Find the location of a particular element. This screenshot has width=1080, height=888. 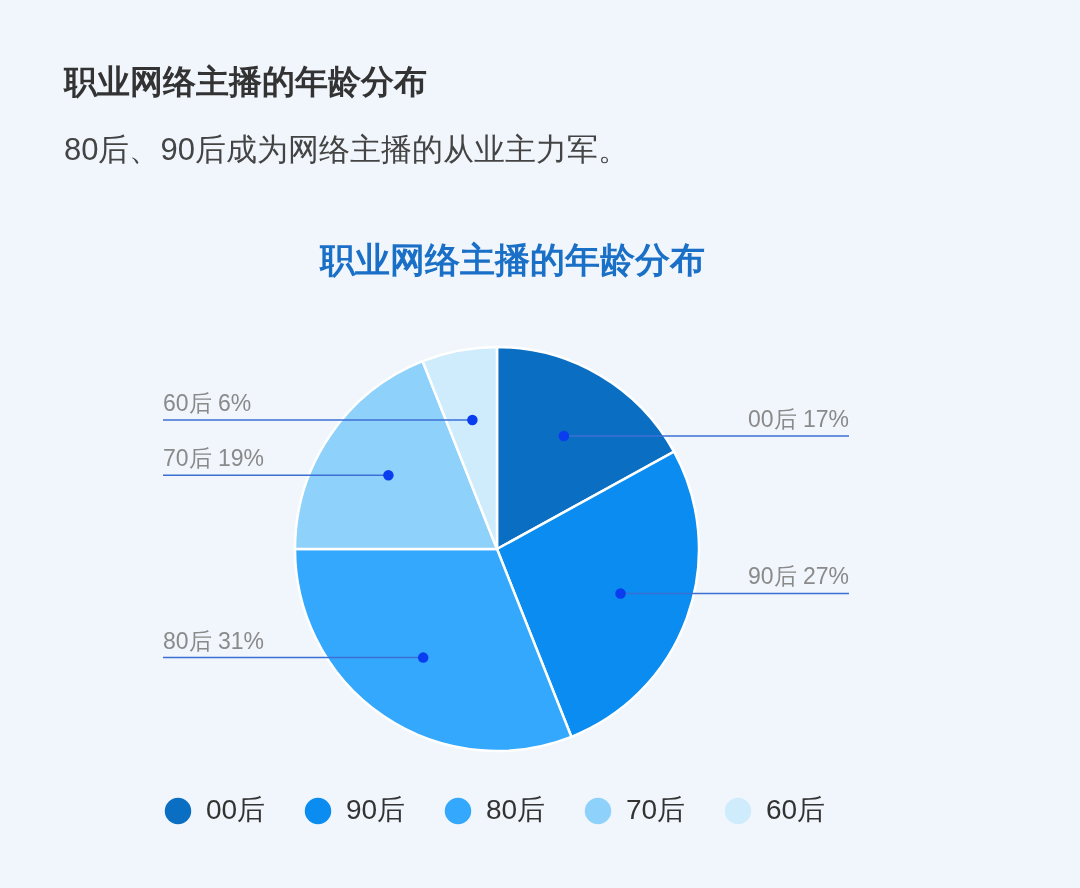

data-label: 80后 31% is located at coordinates (214, 640).